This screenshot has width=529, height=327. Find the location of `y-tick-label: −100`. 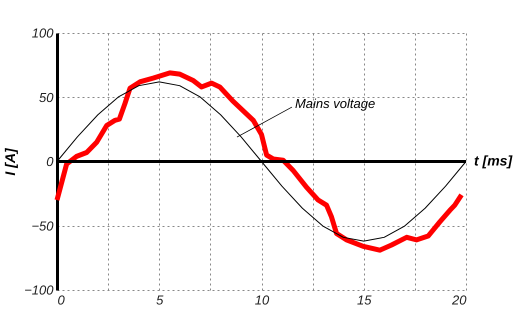

y-tick-label: −100 is located at coordinates (39, 290).